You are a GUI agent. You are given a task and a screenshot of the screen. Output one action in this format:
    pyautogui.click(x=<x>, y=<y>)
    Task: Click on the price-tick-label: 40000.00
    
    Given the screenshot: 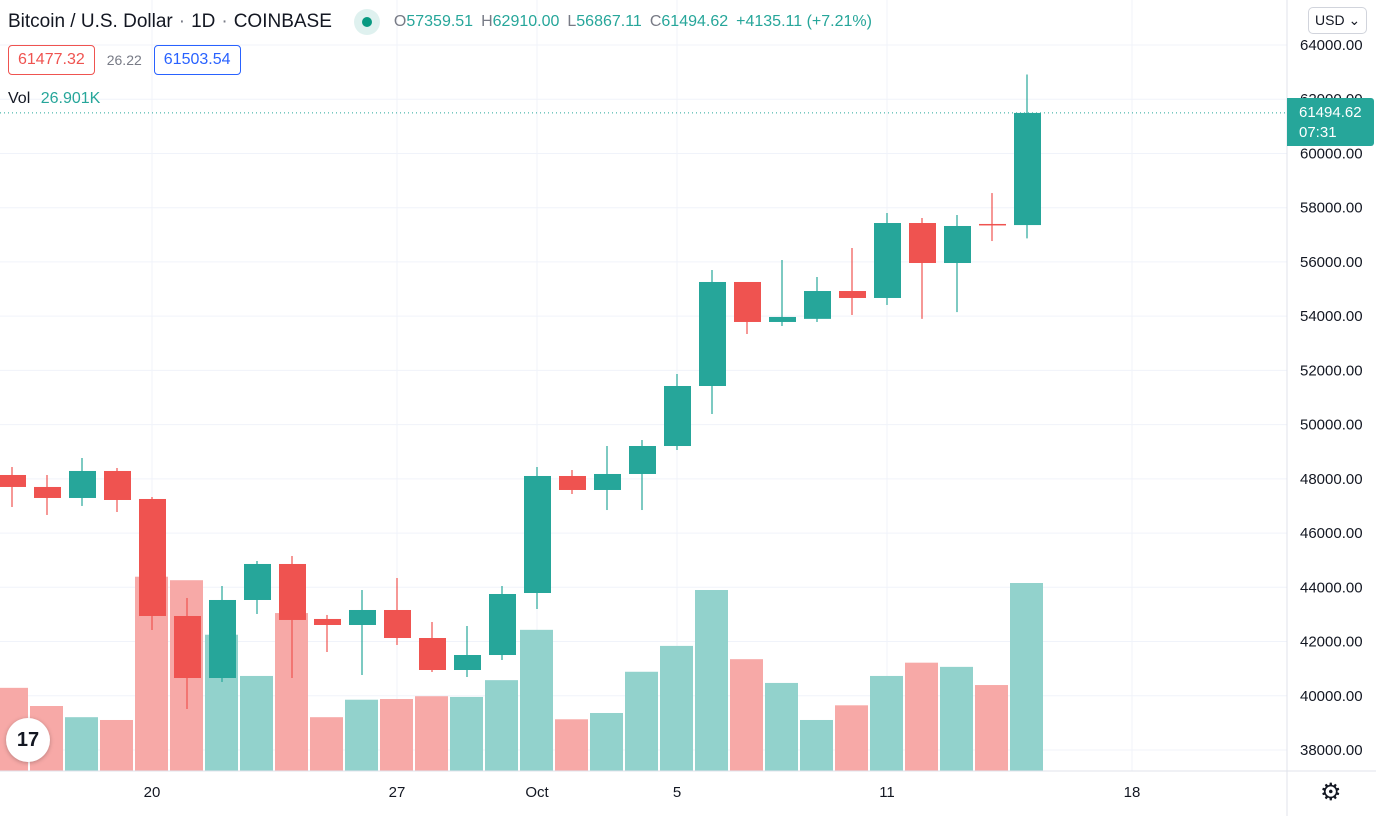 What is the action you would take?
    pyautogui.click(x=1331, y=696)
    